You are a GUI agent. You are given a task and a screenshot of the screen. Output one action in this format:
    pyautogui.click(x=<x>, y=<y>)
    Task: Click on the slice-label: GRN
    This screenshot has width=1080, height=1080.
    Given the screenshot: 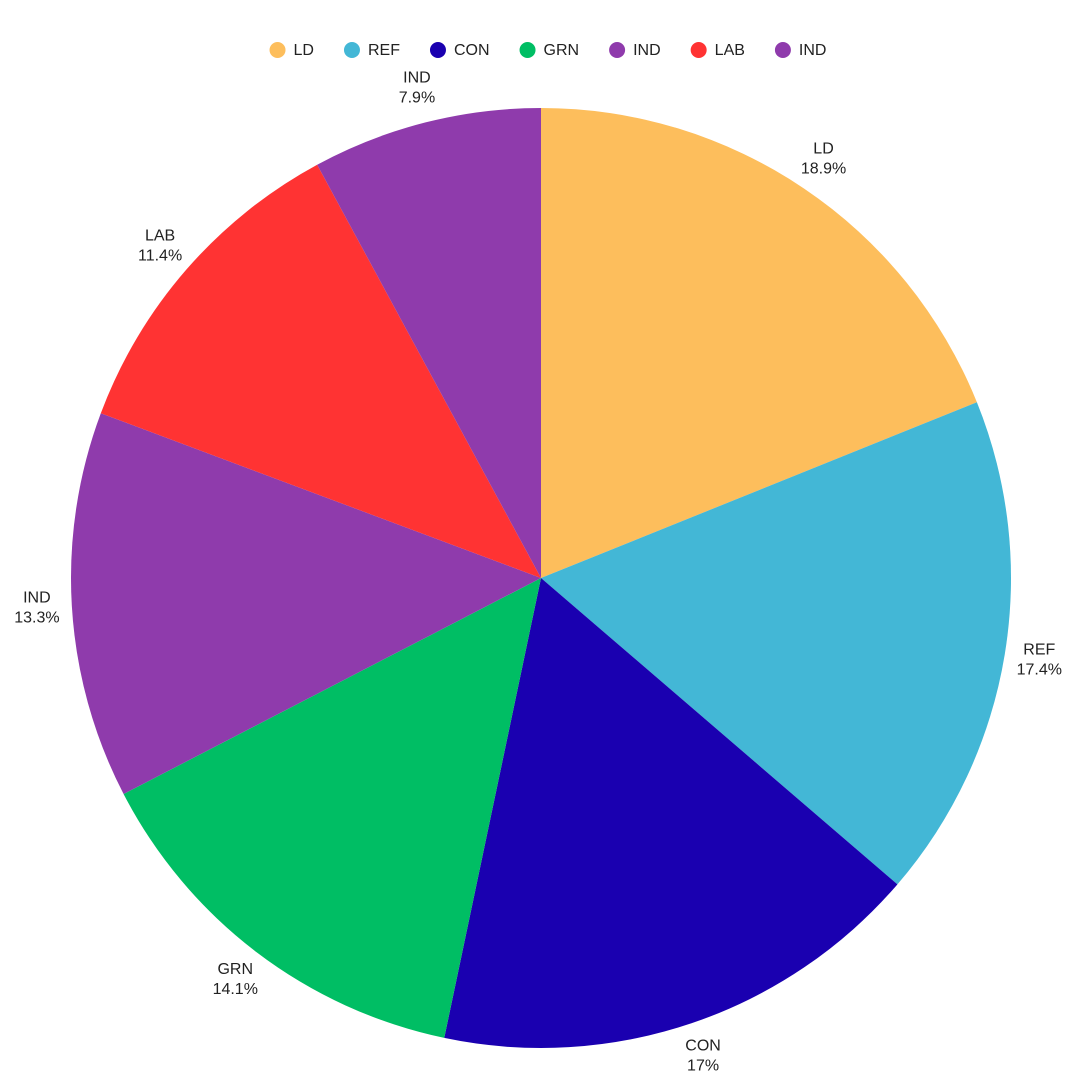 What is the action you would take?
    pyautogui.click(x=235, y=969)
    